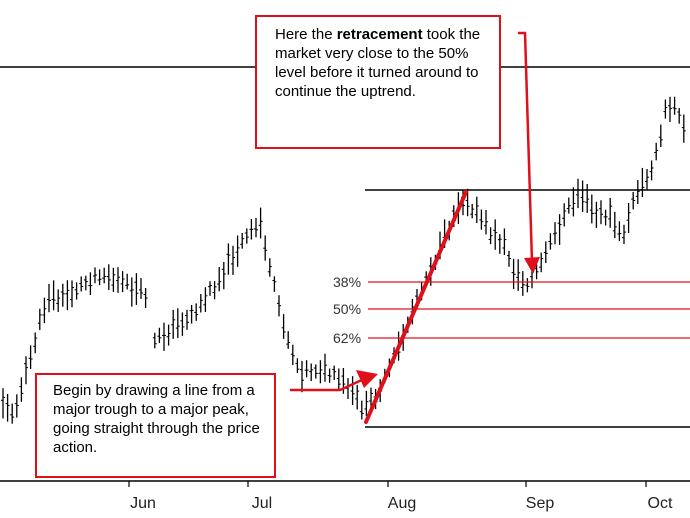 The height and width of the screenshot is (518, 690). I want to click on retracement-arrow, so click(526, 147).